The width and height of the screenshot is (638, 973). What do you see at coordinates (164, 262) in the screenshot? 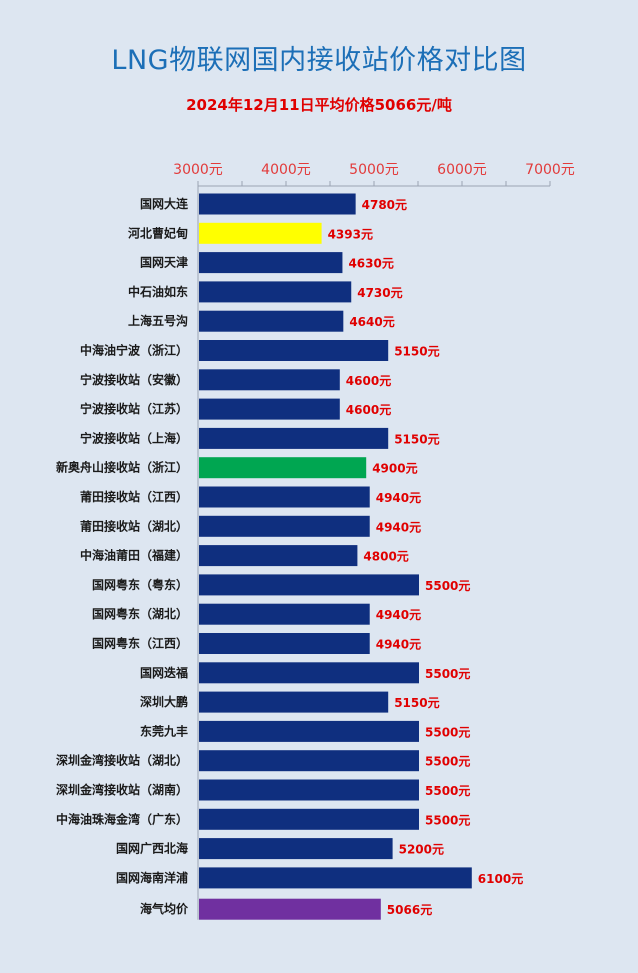
I see `category-label: 国网天津` at bounding box center [164, 262].